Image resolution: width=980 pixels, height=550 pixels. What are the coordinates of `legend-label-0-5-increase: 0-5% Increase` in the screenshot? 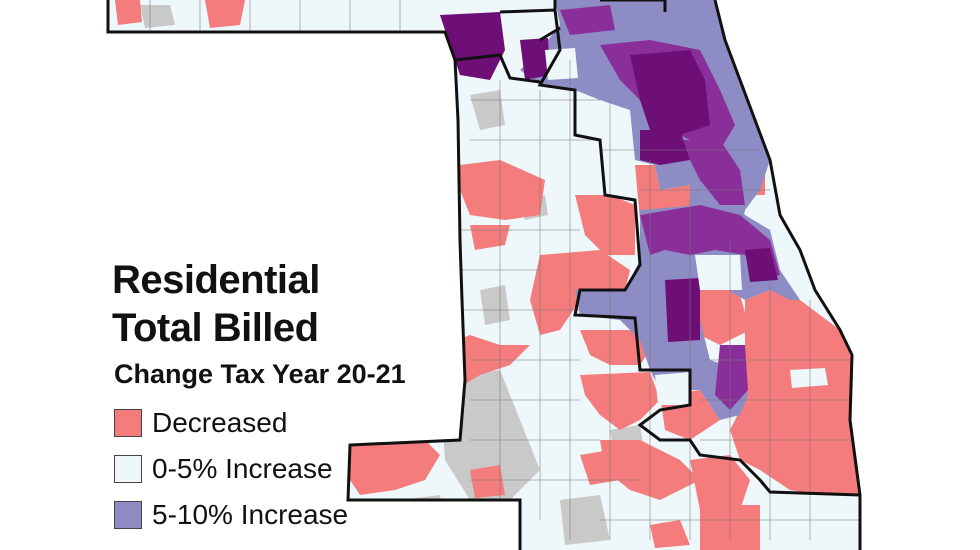 It's located at (242, 468).